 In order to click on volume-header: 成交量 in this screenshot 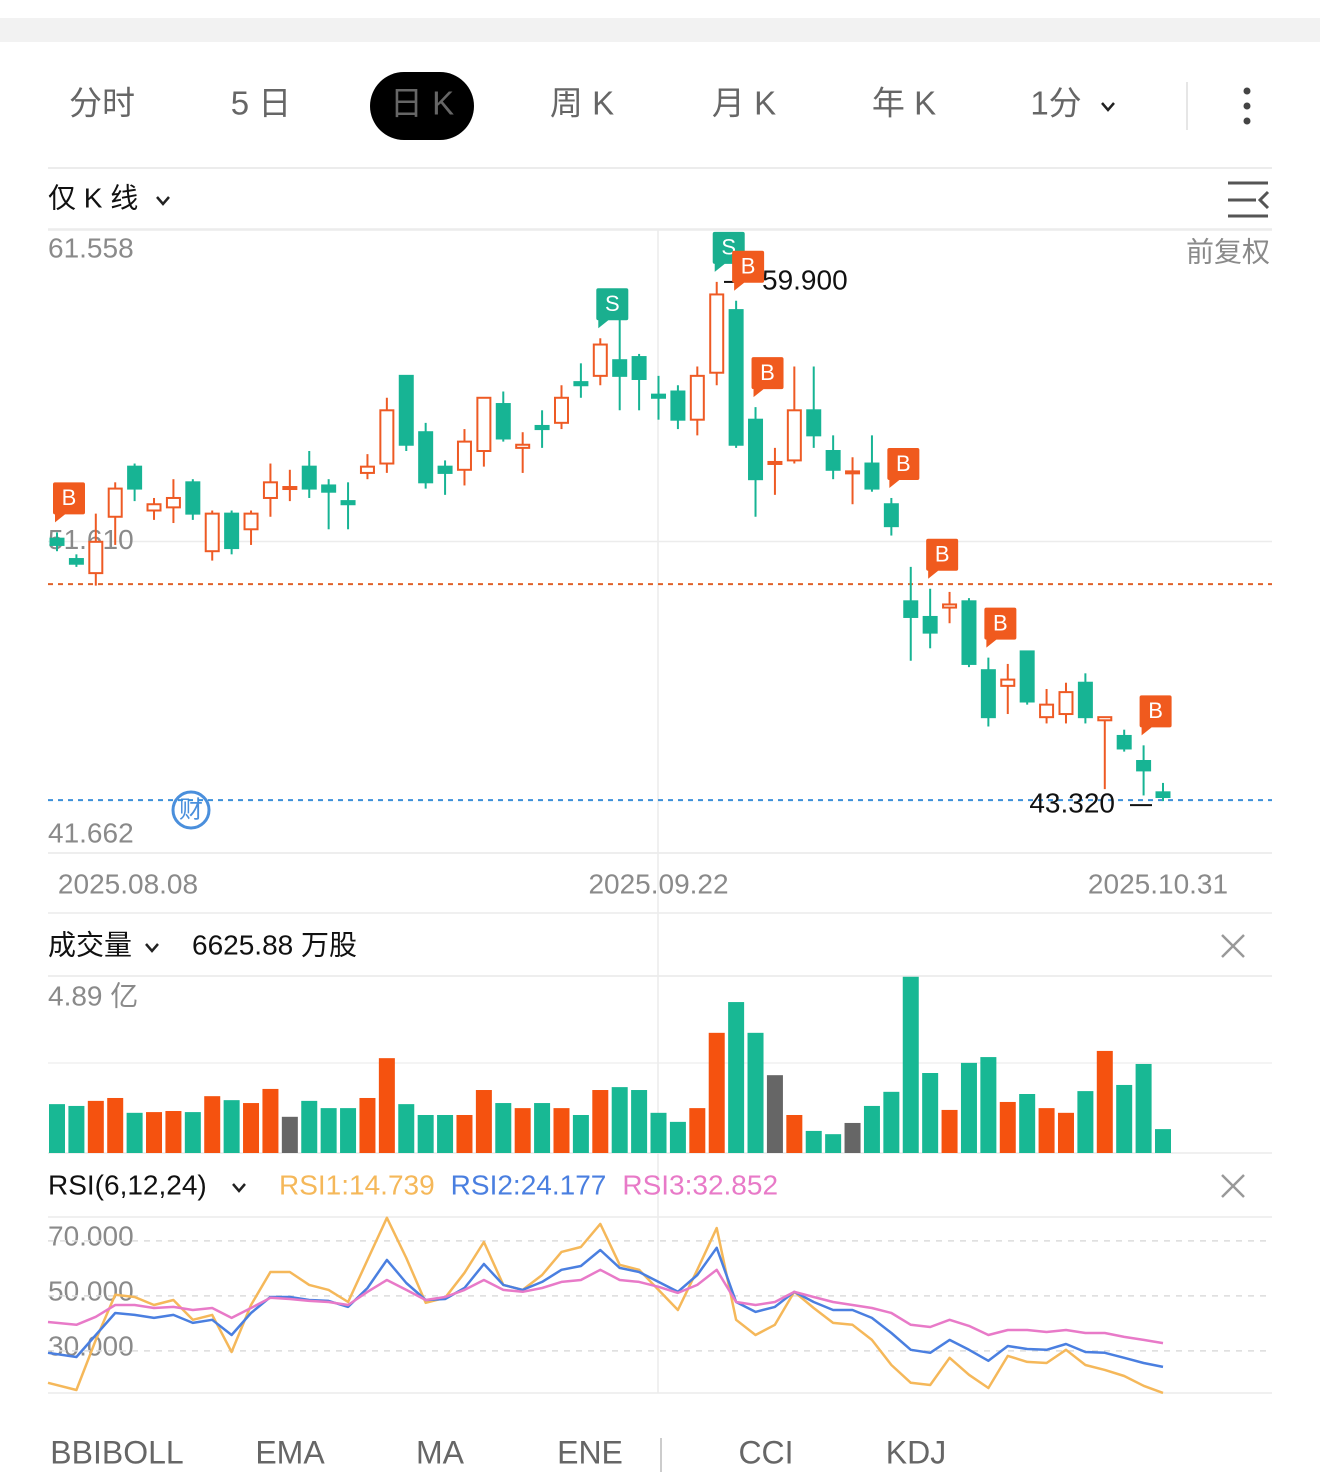, I will do `click(90, 944)`.